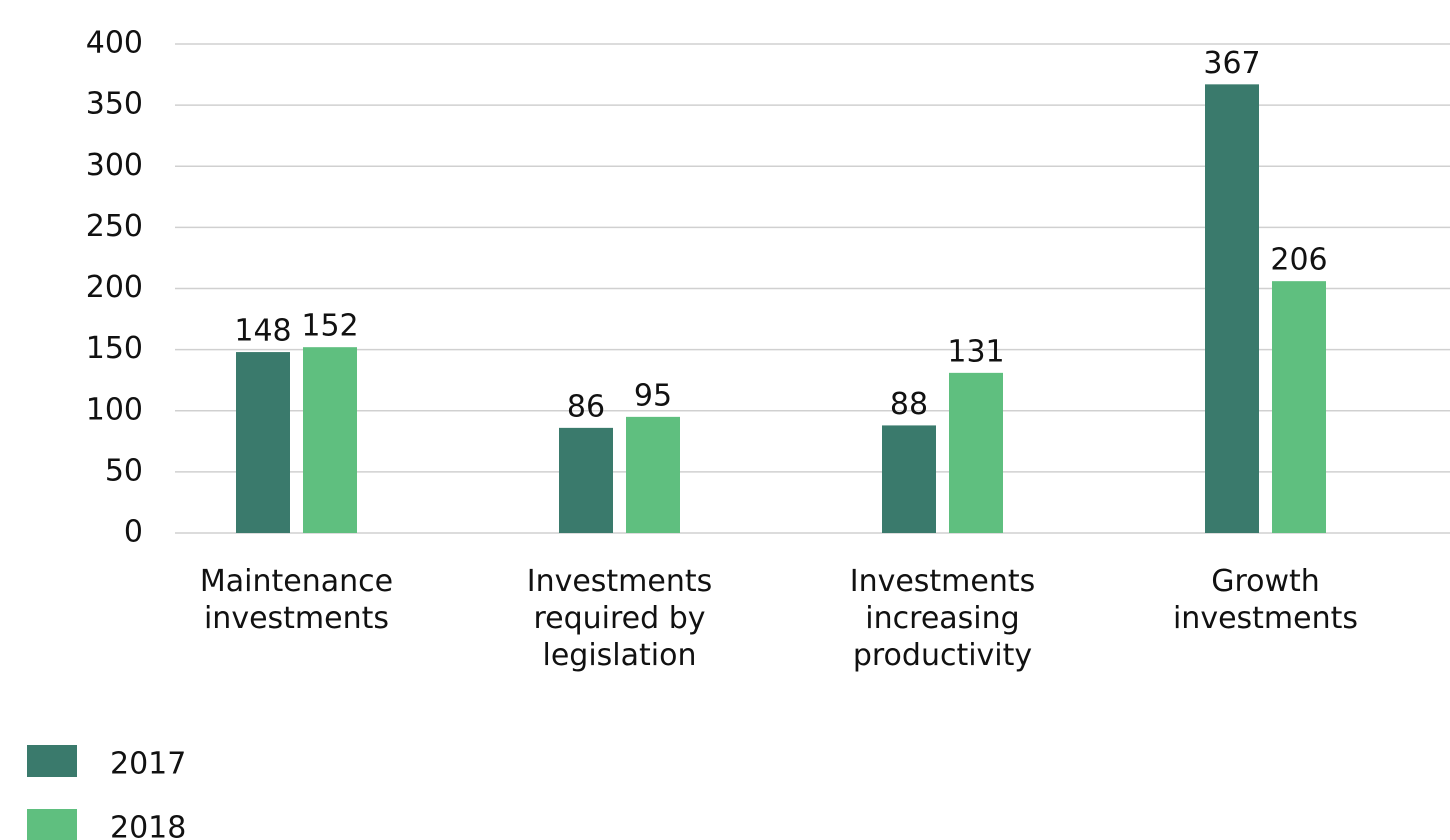  What do you see at coordinates (262, 331) in the screenshot?
I see `value-label: 148` at bounding box center [262, 331].